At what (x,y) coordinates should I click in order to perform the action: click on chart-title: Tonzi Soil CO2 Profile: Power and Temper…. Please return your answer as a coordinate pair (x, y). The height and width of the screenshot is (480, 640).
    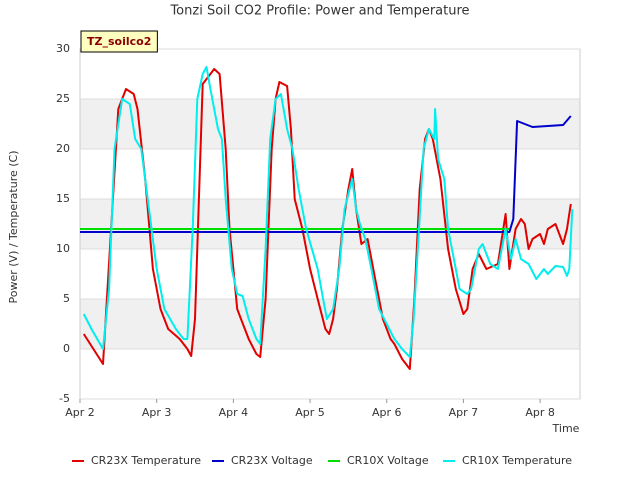
    Looking at the image, I should click on (319, 11).